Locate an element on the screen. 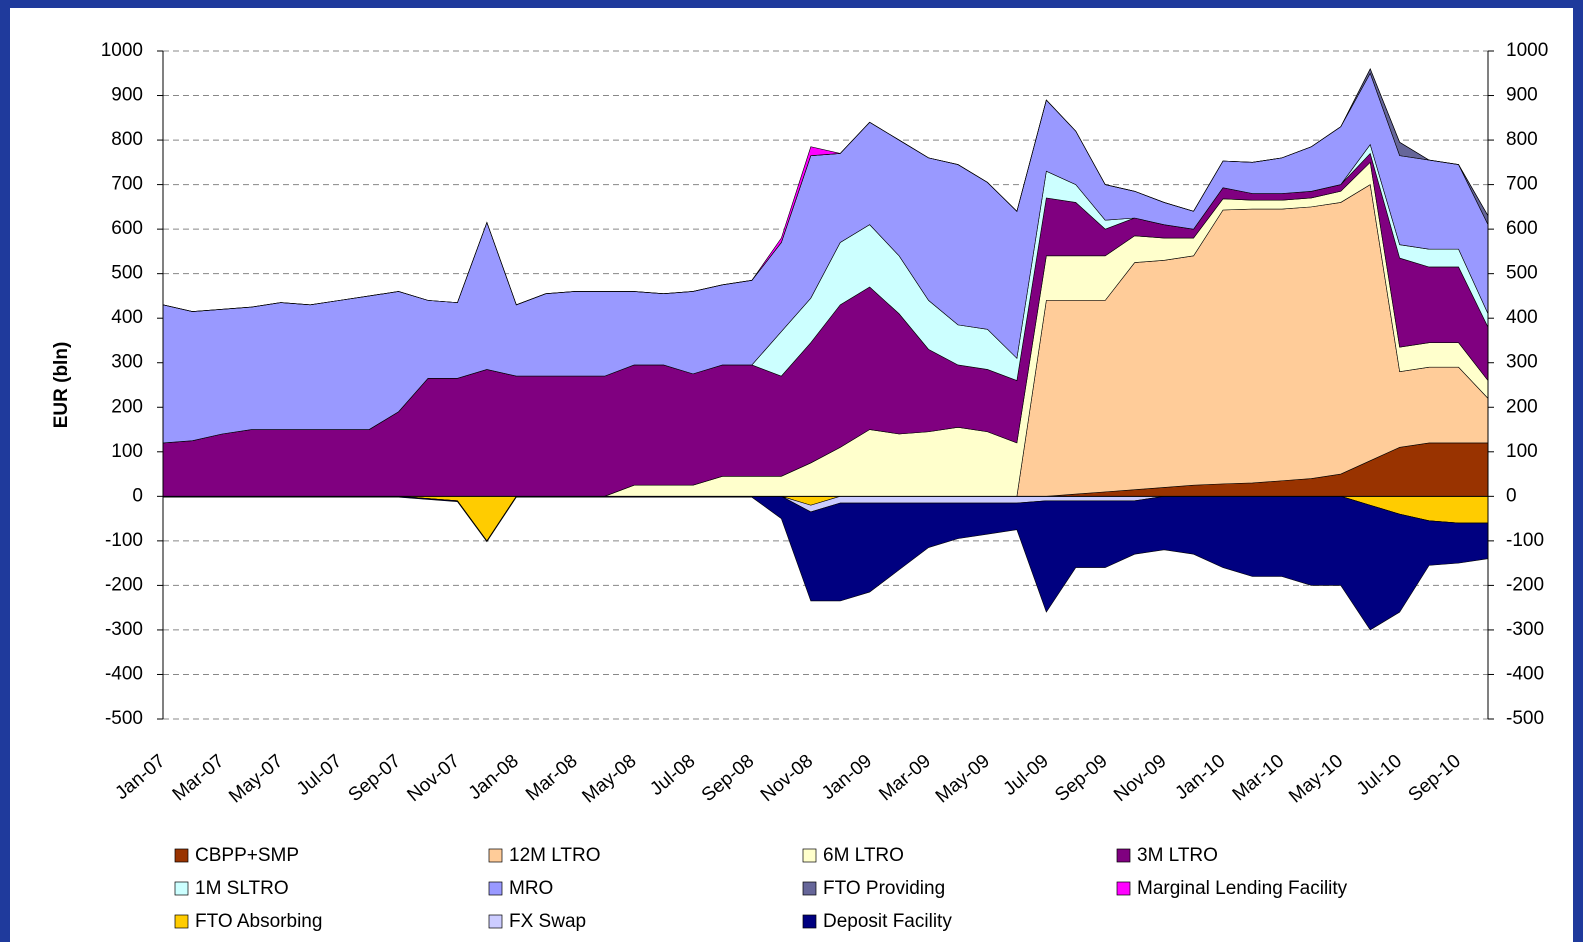 This screenshot has width=1583, height=942. y2-tick-label: 1000 is located at coordinates (1527, 50).